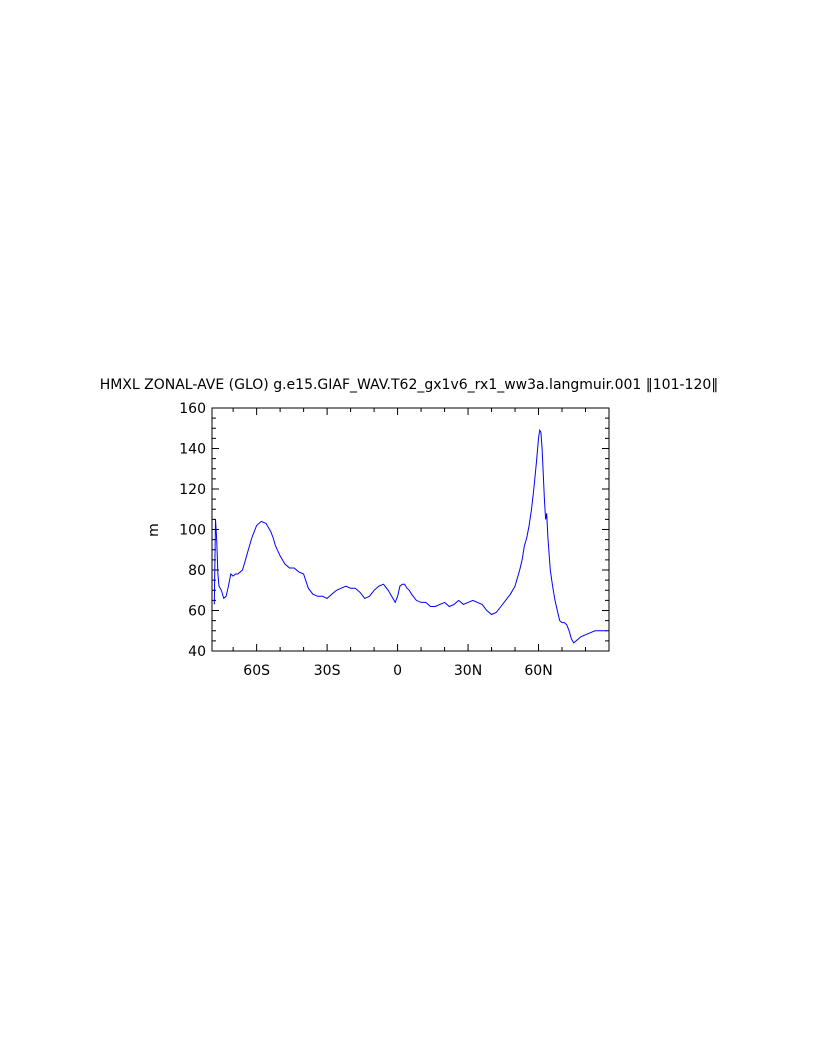  What do you see at coordinates (256, 671) in the screenshot?
I see `x-tick-label: 60S` at bounding box center [256, 671].